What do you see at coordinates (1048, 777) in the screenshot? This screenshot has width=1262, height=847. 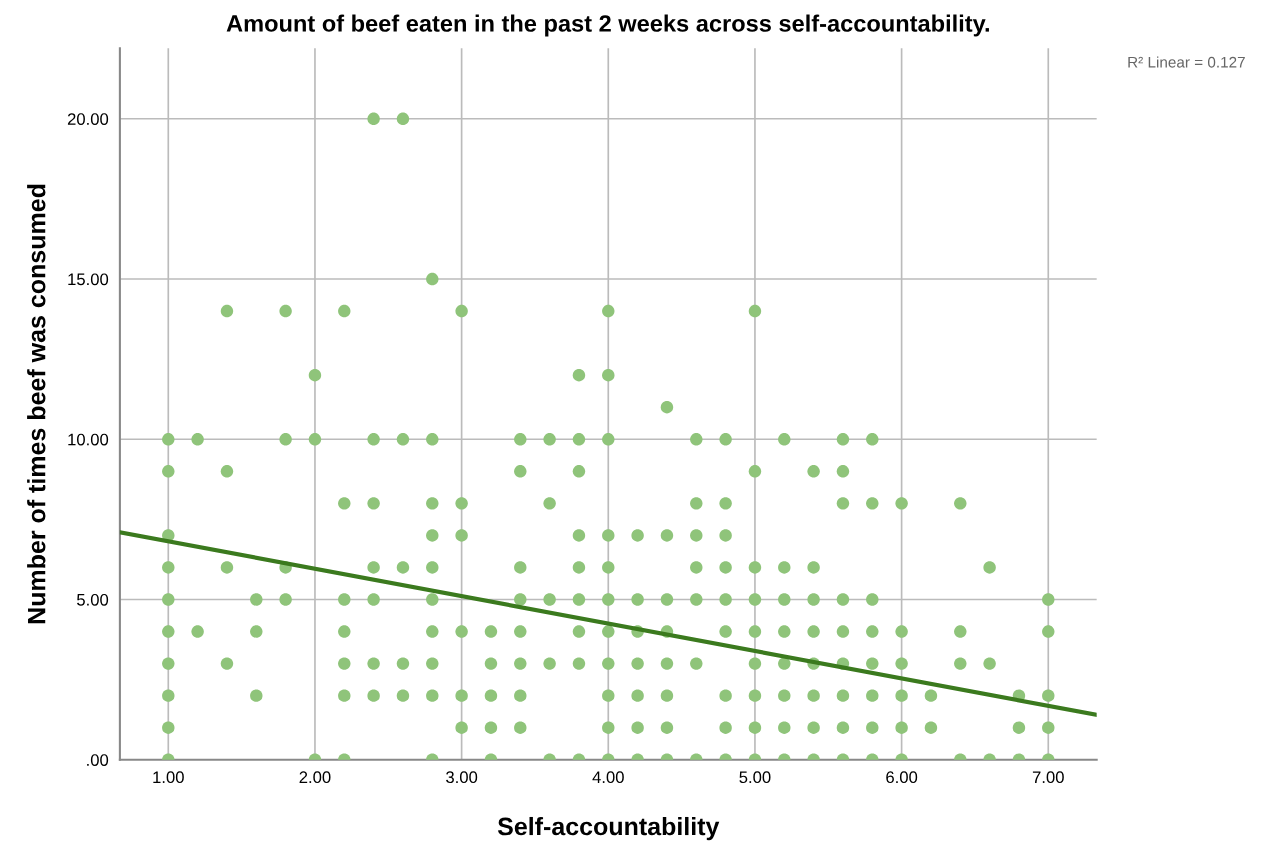 I see `x-tick-label: 7.00` at bounding box center [1048, 777].